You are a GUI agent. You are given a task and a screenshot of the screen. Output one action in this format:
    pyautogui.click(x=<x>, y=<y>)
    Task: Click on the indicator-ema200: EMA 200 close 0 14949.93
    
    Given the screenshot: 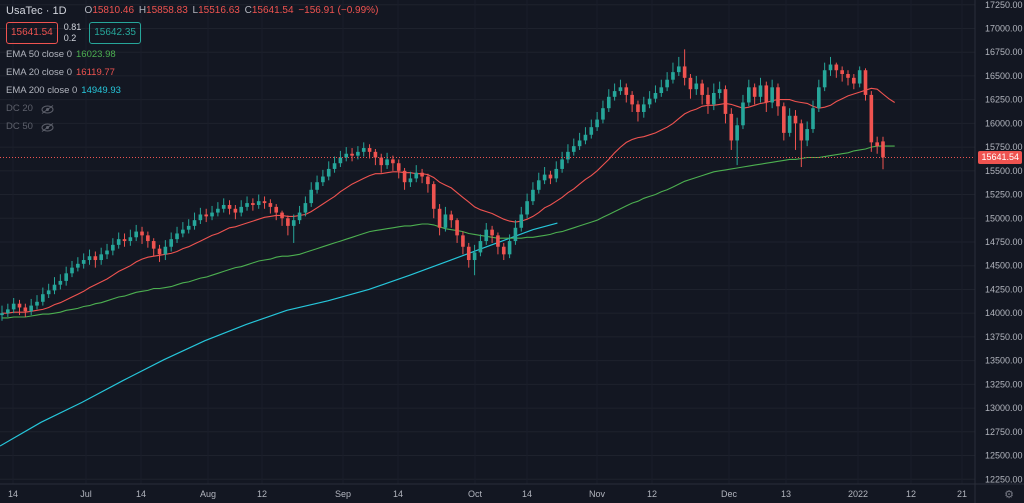 What is the action you would take?
    pyautogui.click(x=193, y=91)
    